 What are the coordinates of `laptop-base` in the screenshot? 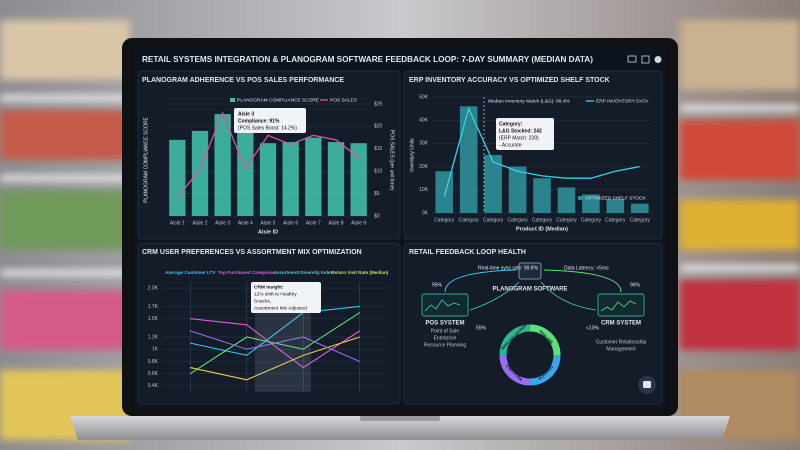 It's located at (400, 428).